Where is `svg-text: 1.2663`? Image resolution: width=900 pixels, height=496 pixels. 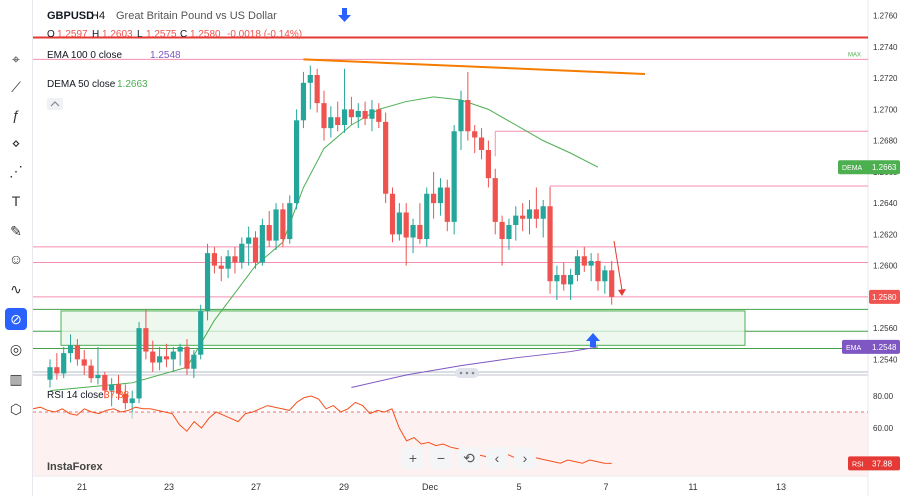 svg-text: 1.2663 is located at coordinates (884, 167).